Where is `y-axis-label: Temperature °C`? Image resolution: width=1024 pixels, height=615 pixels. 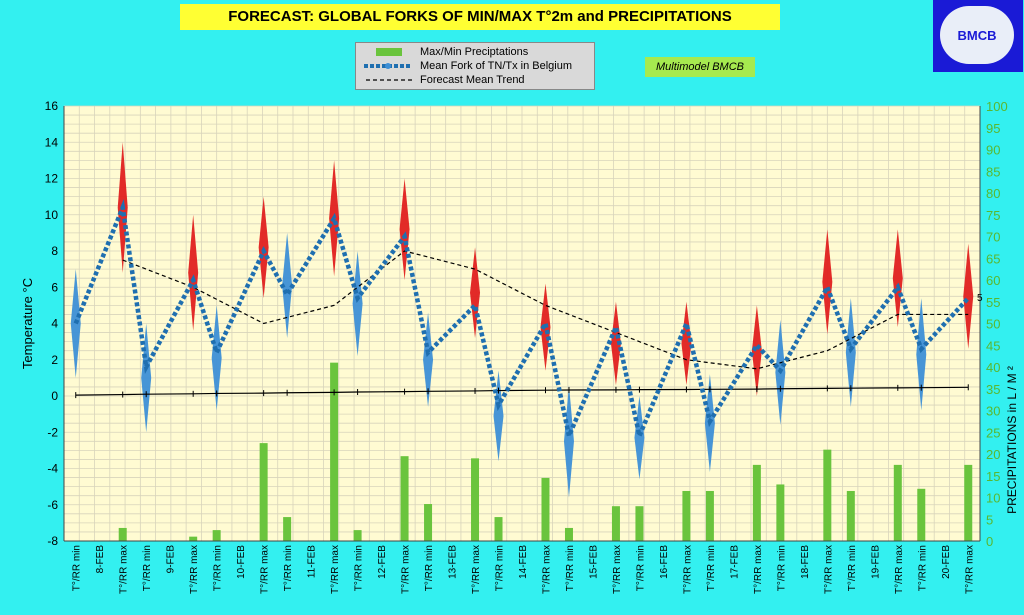
y-axis-label: Temperature °C is located at coordinates (27, 323).